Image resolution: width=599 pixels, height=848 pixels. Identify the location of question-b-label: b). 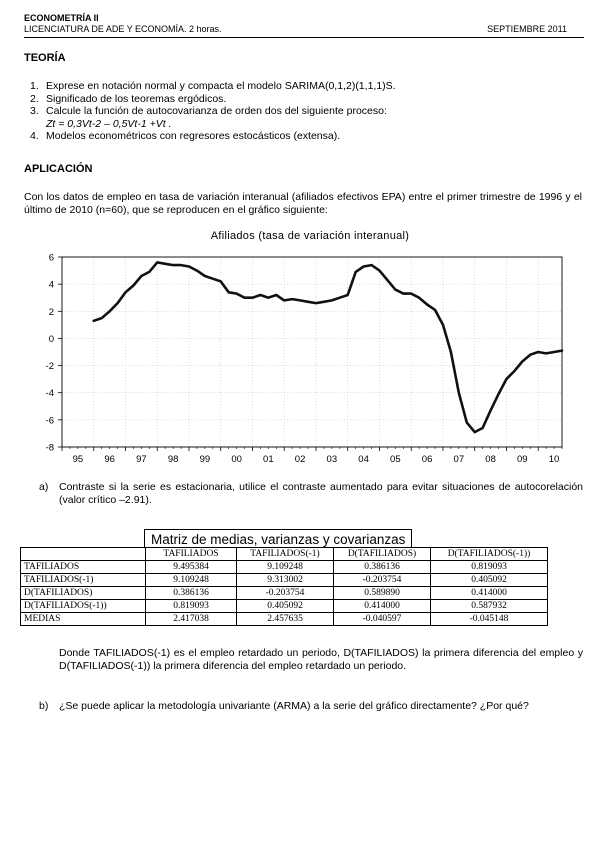
(44, 706).